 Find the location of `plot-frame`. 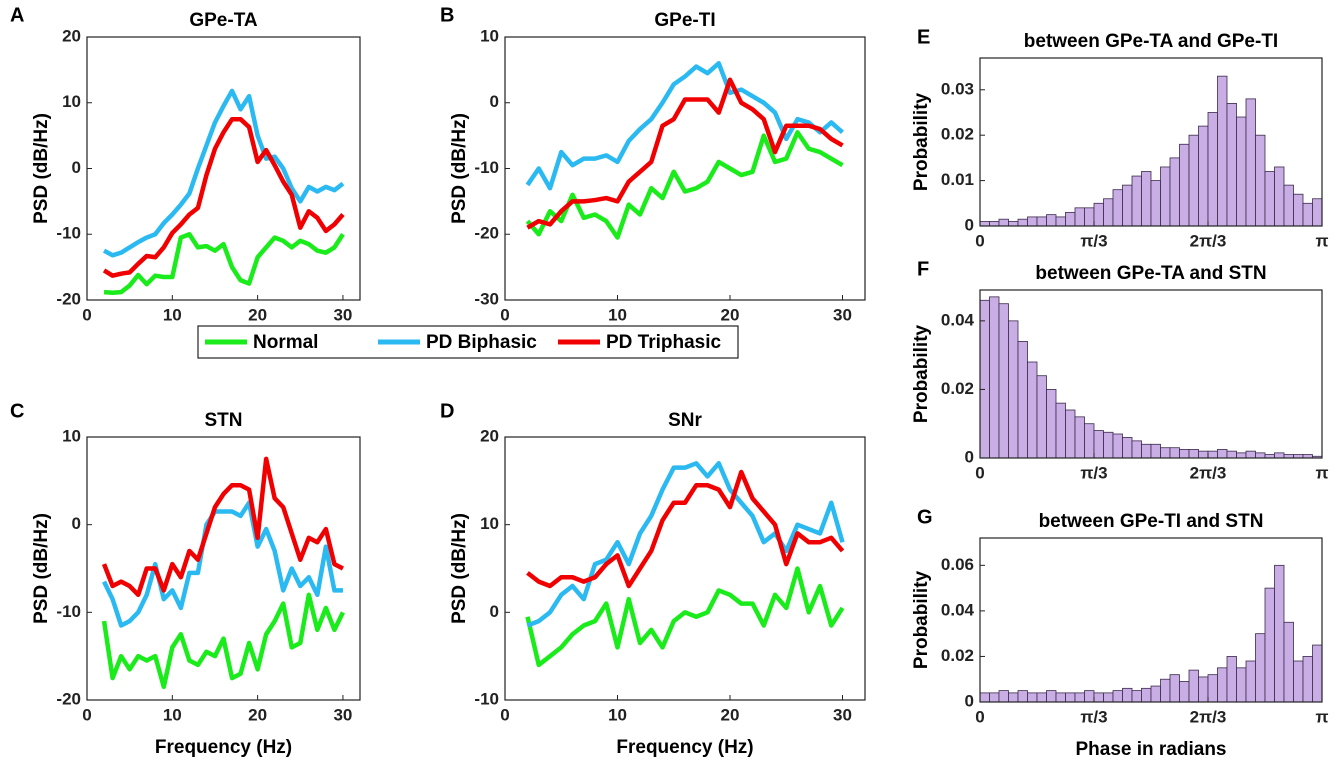

plot-frame is located at coordinates (1151, 620).